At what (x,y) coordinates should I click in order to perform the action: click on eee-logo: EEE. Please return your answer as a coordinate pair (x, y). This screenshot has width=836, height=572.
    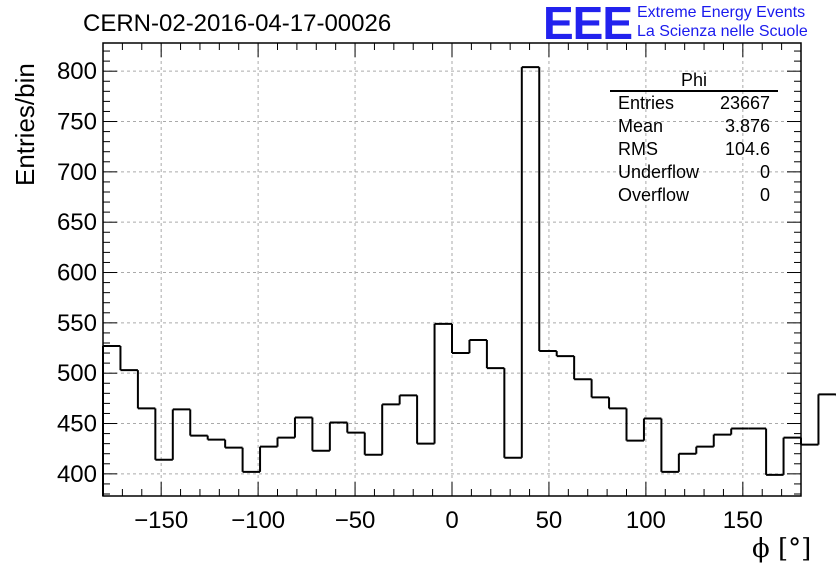
    Looking at the image, I should click on (588, 24).